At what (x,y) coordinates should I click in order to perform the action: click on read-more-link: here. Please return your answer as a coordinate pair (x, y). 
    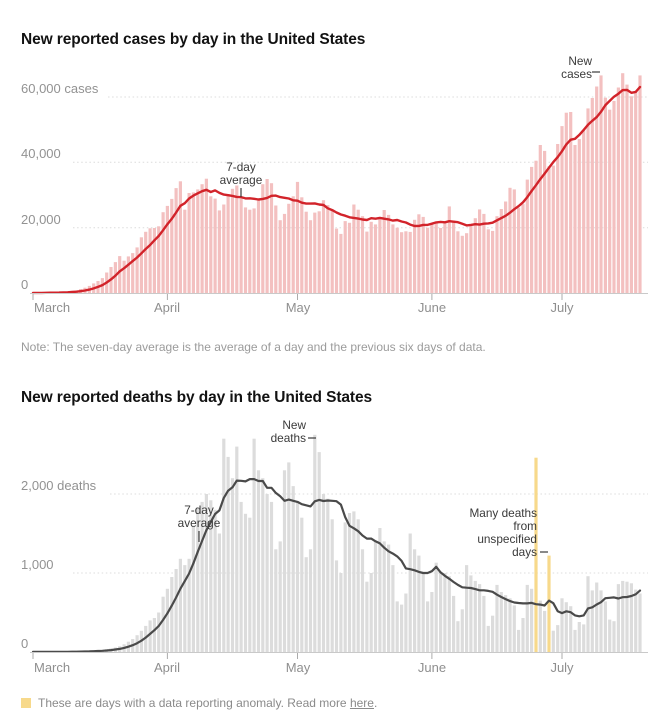
    Looking at the image, I should click on (361, 703).